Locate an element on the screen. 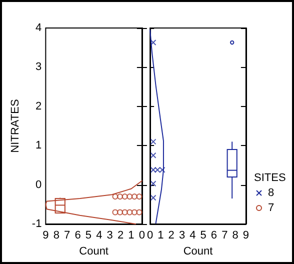 The width and height of the screenshot is (294, 264). legend-label: 8 is located at coordinates (271, 193).